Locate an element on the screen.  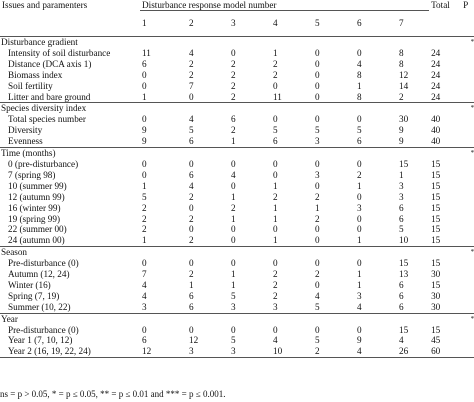
cell-model-3: 6 is located at coordinates (233, 119).